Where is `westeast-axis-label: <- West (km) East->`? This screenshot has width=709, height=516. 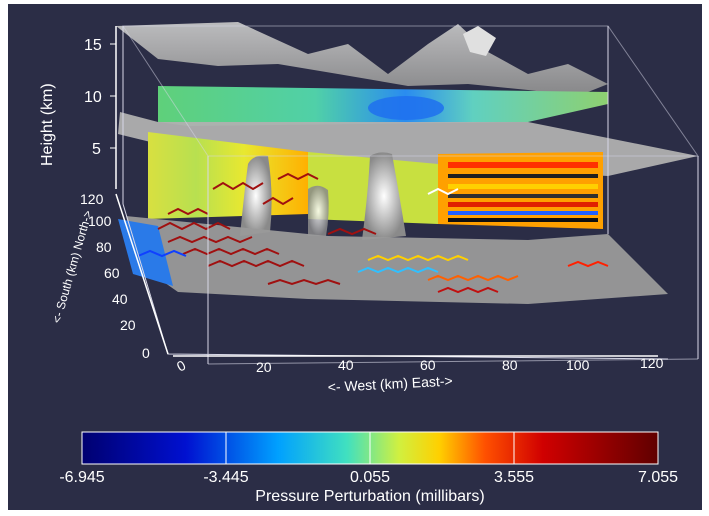 westeast-axis-label: <- West (km) East-> is located at coordinates (390, 383).